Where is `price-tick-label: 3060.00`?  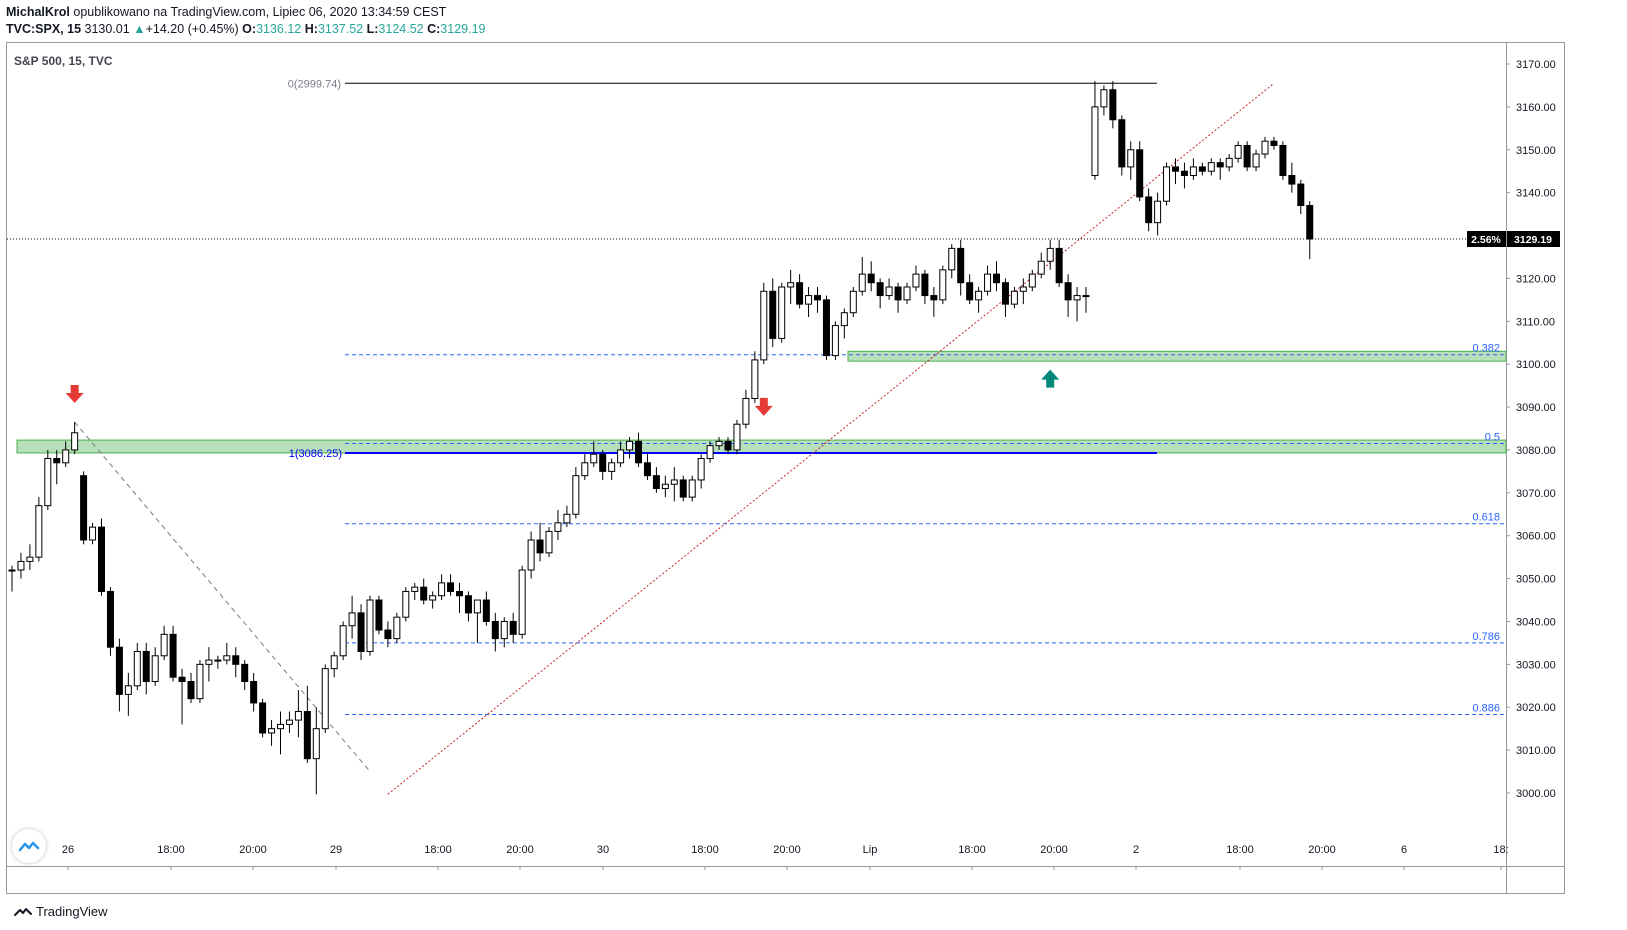 price-tick-label: 3060.00 is located at coordinates (1536, 537).